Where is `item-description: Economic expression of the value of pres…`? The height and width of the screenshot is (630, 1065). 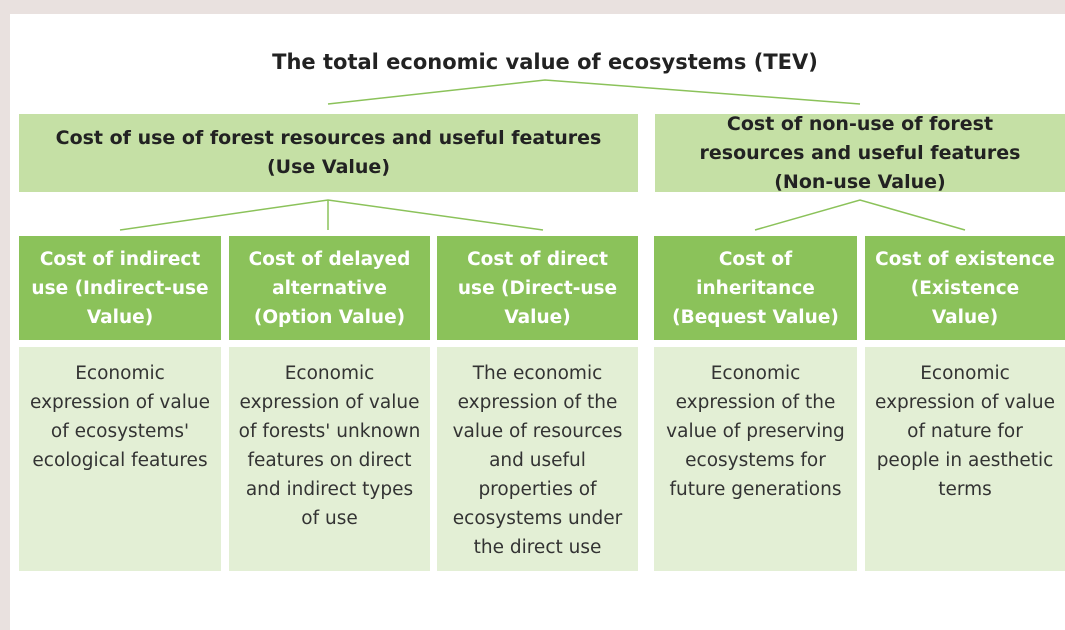 item-description: Economic expression of the value of pres… is located at coordinates (755, 459).